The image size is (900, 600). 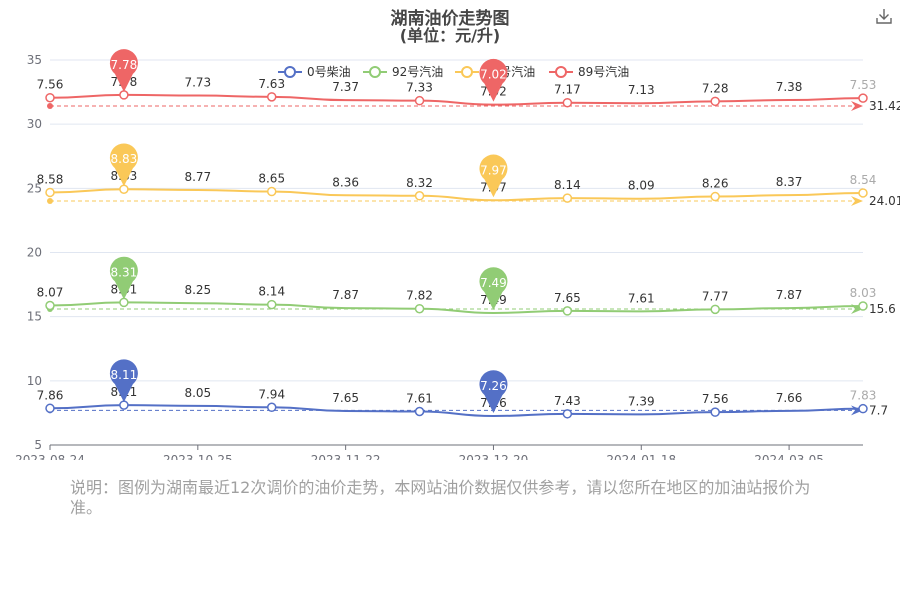 I want to click on y-tick-label: 5, so click(x=38, y=445).